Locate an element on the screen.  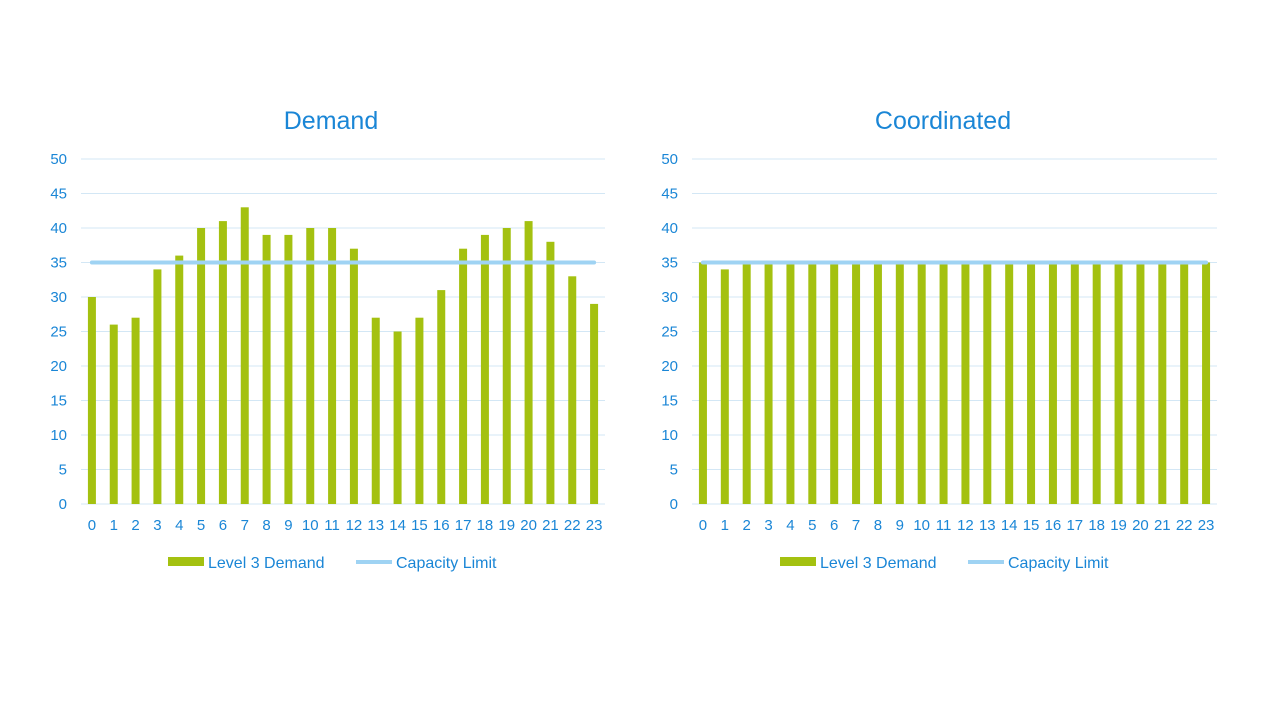
x-tick-label: 20 is located at coordinates (1140, 525).